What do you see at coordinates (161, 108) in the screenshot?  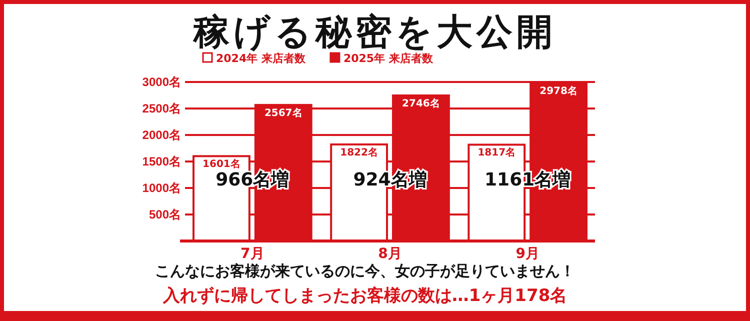 I see `y-tick-label: 2500名` at bounding box center [161, 108].